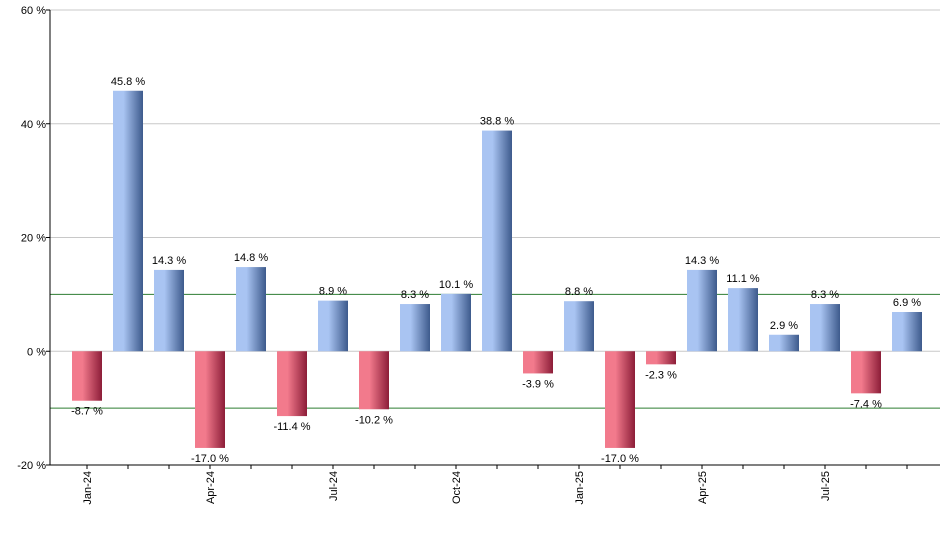 This screenshot has height=550, width=940. I want to click on bar-value-label: 38.8 %, so click(497, 122).